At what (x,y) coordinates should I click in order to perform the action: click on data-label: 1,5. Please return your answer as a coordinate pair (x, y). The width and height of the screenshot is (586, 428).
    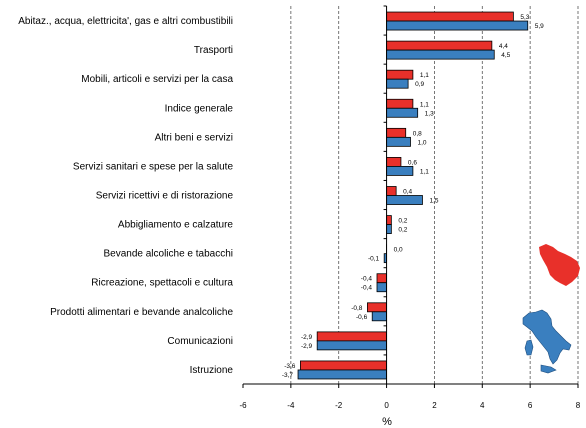
    Looking at the image, I should click on (433, 201).